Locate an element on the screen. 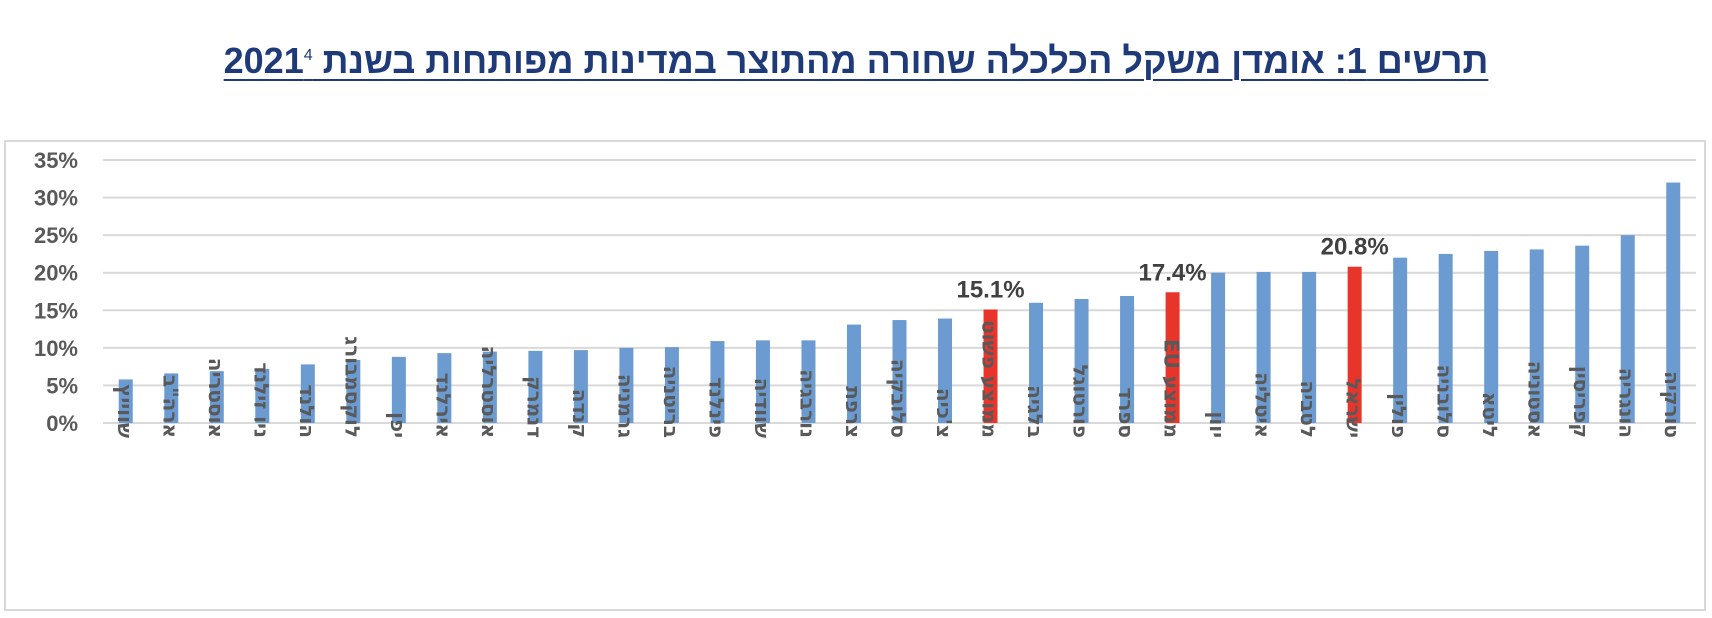 This screenshot has height=618, width=1712. category-label: ניו זילנד is located at coordinates (261, 400).